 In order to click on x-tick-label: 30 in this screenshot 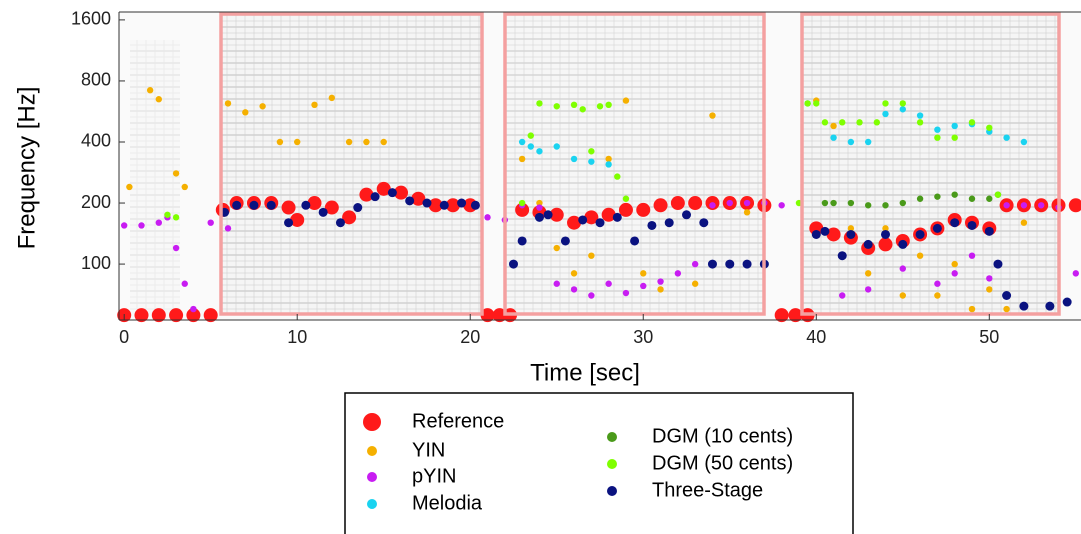, I will do `click(643, 337)`.